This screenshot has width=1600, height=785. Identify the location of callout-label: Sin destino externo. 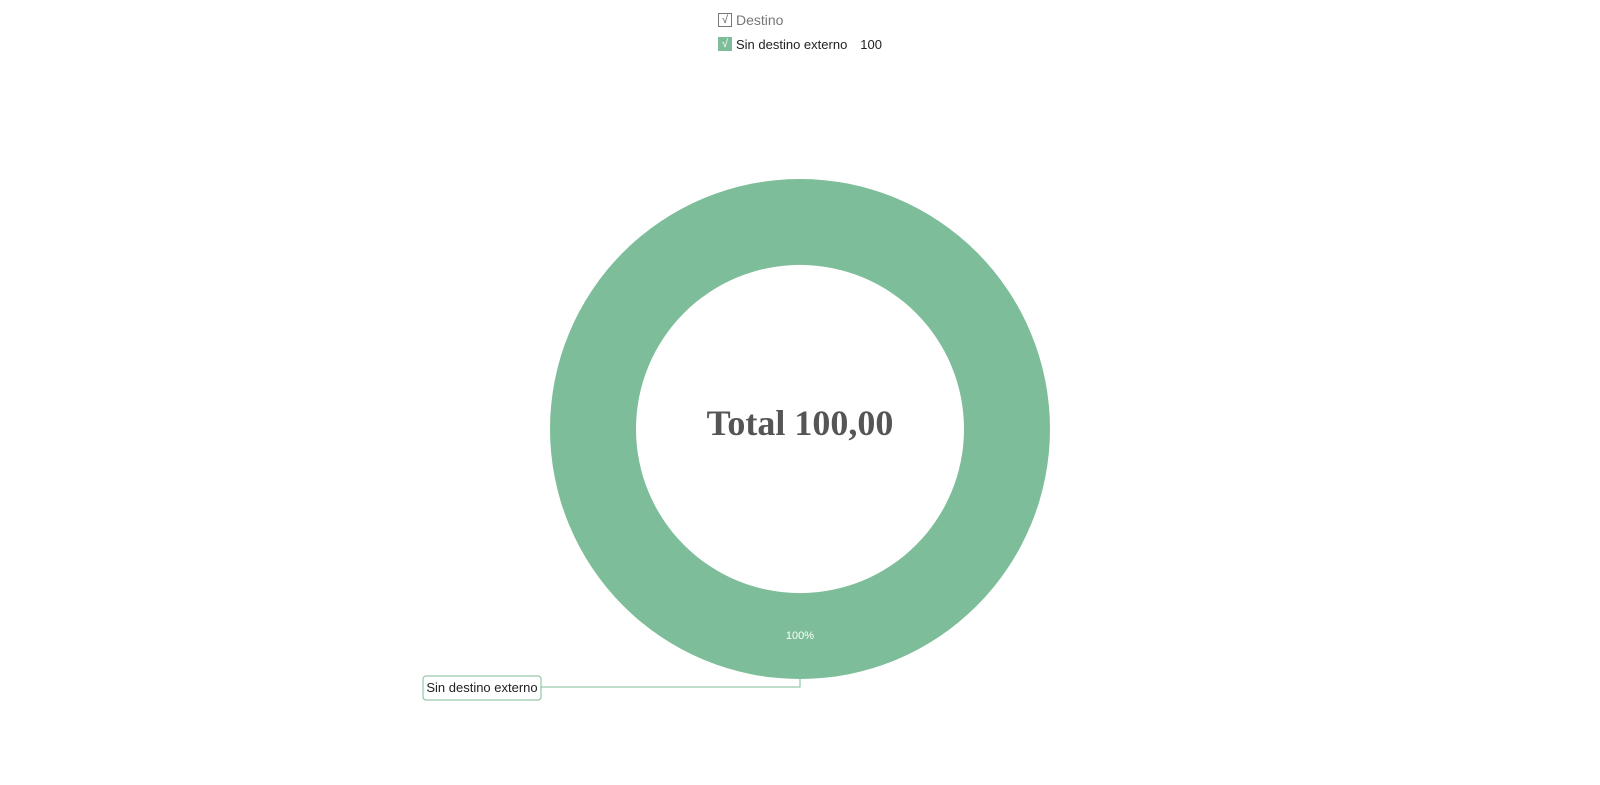
(481, 687).